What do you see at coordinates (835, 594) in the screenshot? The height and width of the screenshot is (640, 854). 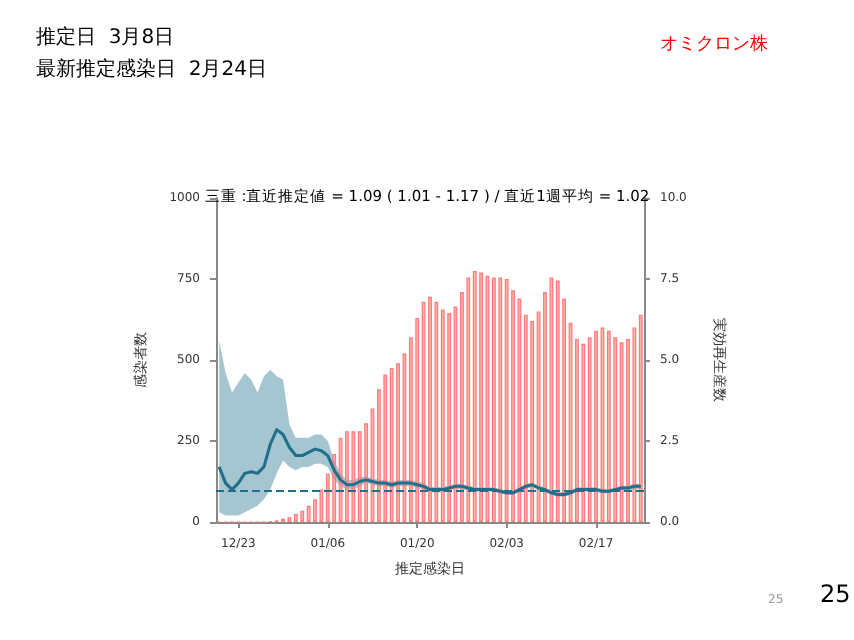 I see `text: 25` at bounding box center [835, 594].